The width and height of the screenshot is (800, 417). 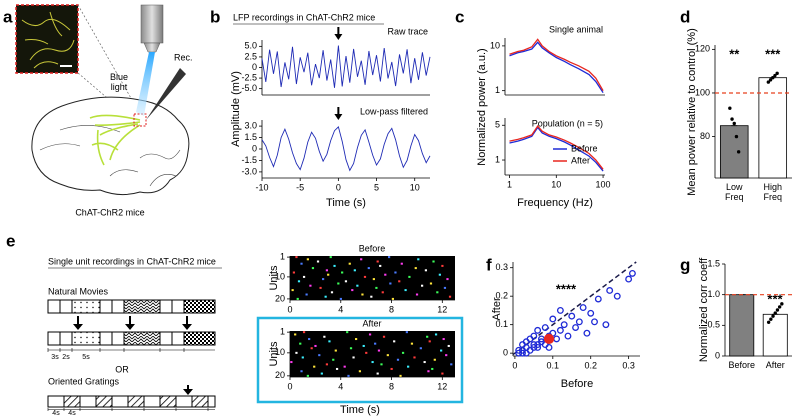 I want to click on panel-label: a, so click(x=8, y=16).